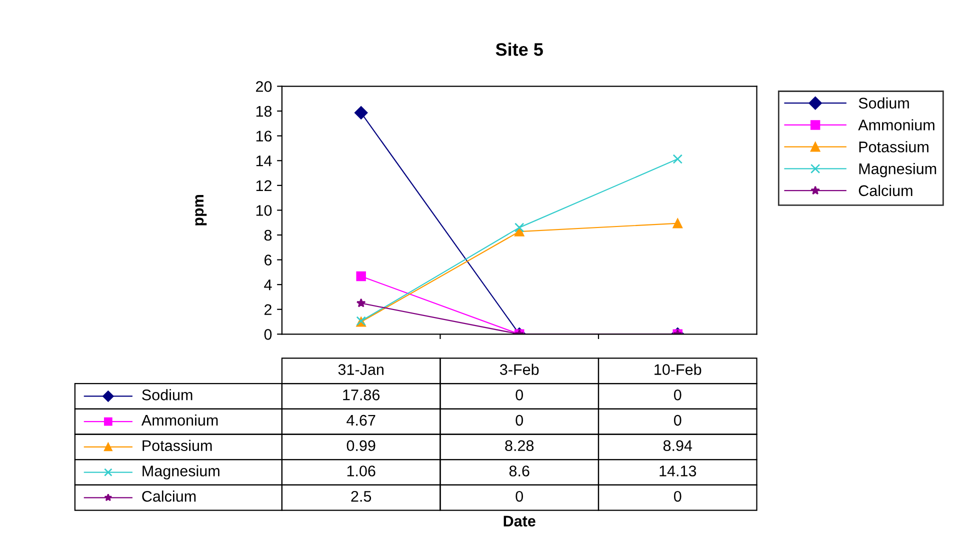 Image resolution: width=979 pixels, height=546 pixels. Describe the element at coordinates (181, 472) in the screenshot. I see `text: Magnesium` at that location.